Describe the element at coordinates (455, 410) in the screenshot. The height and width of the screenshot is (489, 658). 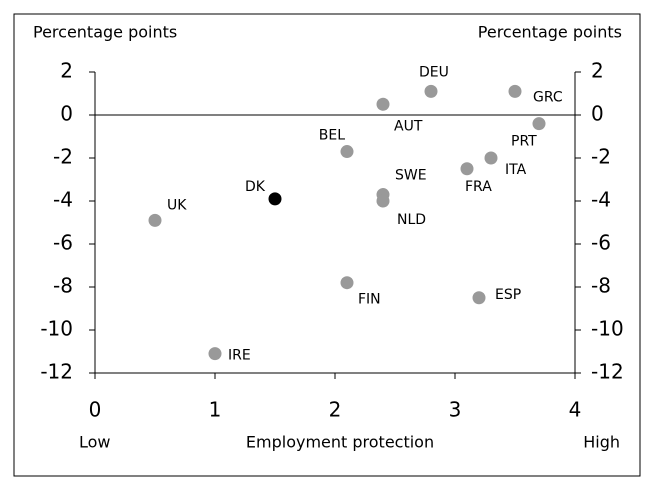
I see `x-tick-label: 3` at that location.